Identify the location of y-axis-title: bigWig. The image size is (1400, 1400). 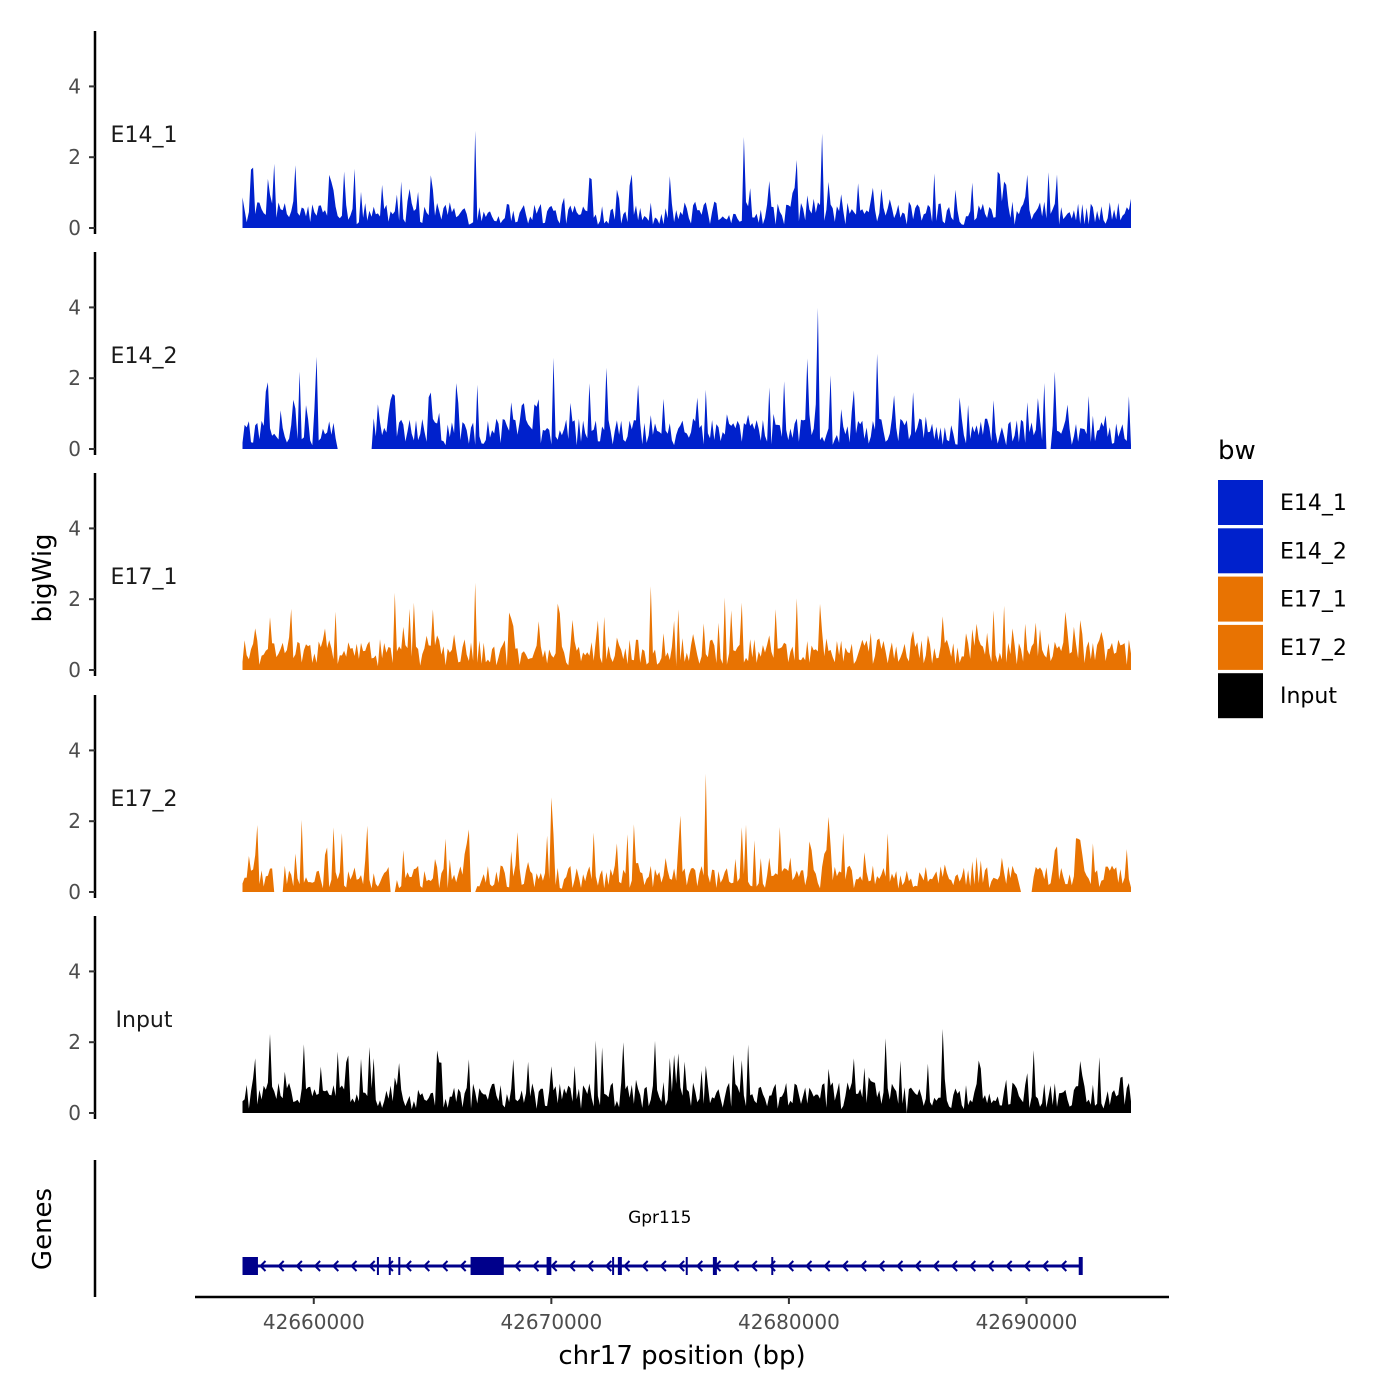
(43, 577).